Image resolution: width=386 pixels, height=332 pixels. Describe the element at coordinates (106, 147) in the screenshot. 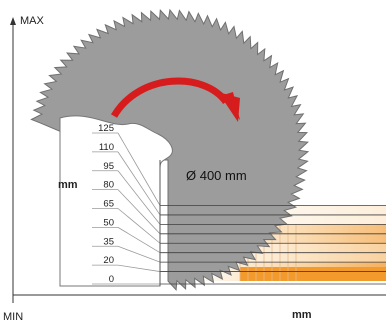

I see `height-tick-label: 110` at that location.